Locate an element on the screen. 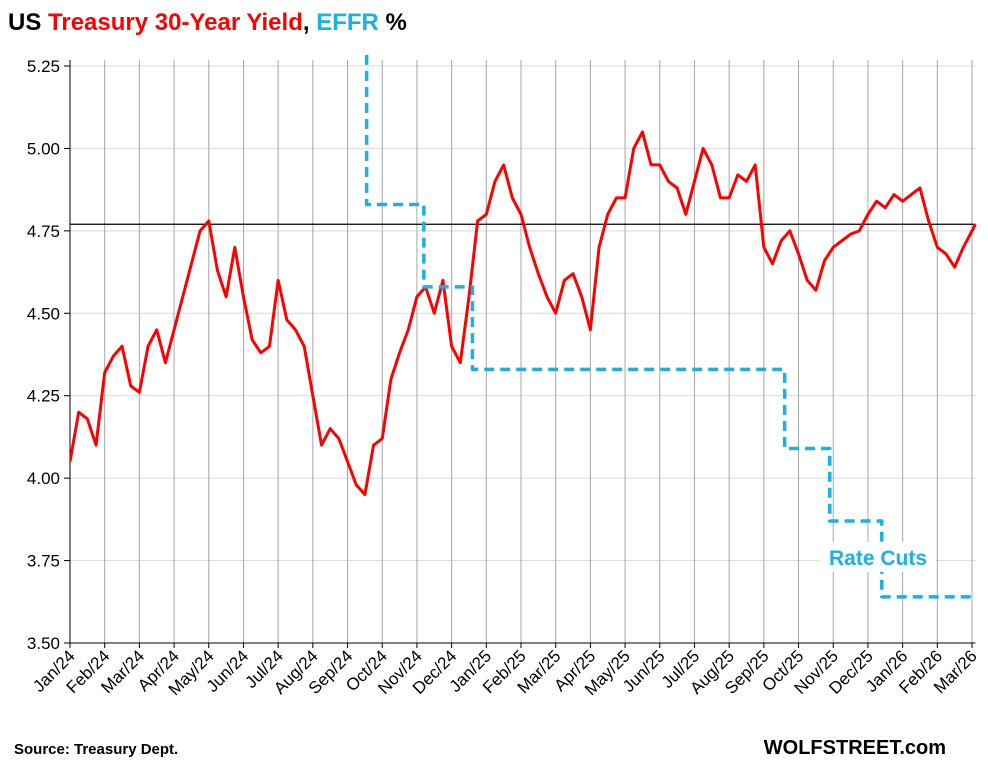  title-series-1: Treasury 30-Year Yield is located at coordinates (175, 22).